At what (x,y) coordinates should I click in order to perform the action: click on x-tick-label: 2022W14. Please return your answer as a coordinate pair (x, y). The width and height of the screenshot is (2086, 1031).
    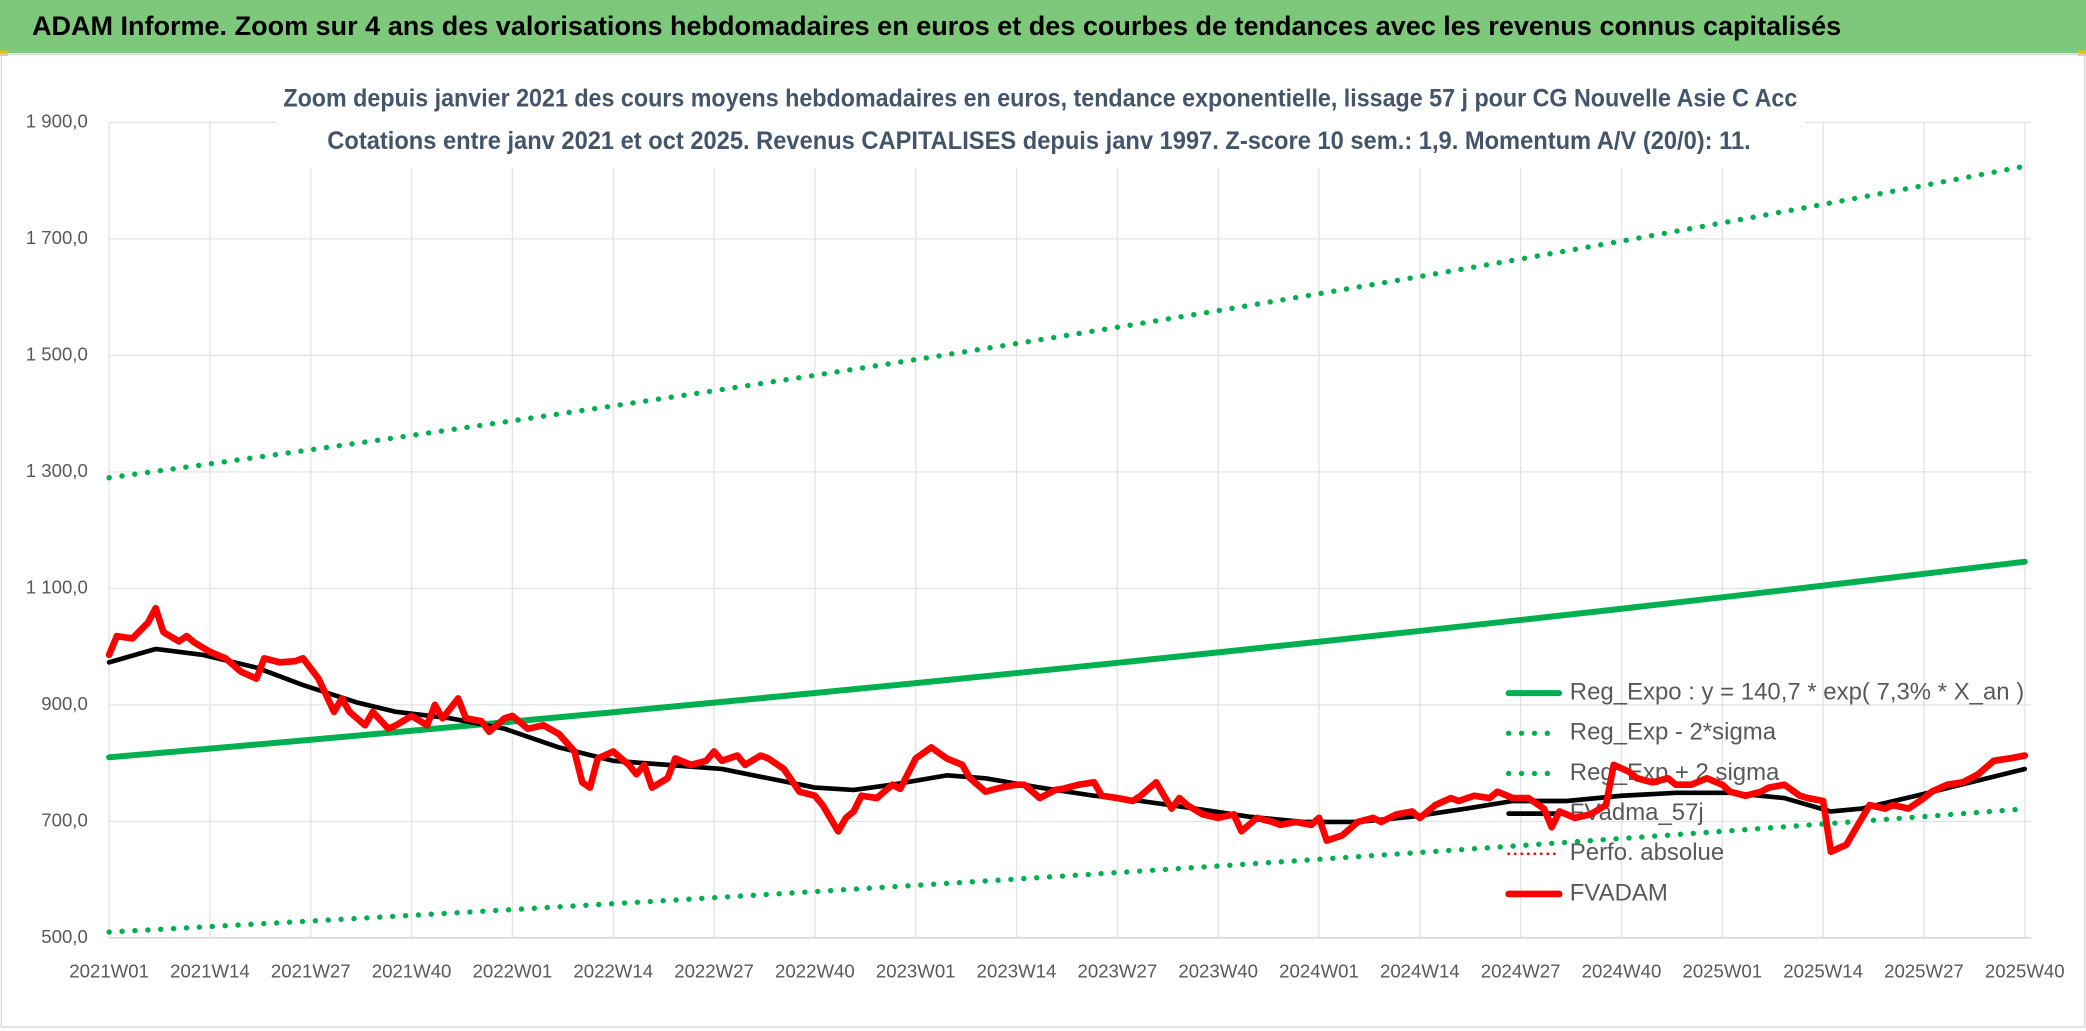
    Looking at the image, I should click on (613, 970).